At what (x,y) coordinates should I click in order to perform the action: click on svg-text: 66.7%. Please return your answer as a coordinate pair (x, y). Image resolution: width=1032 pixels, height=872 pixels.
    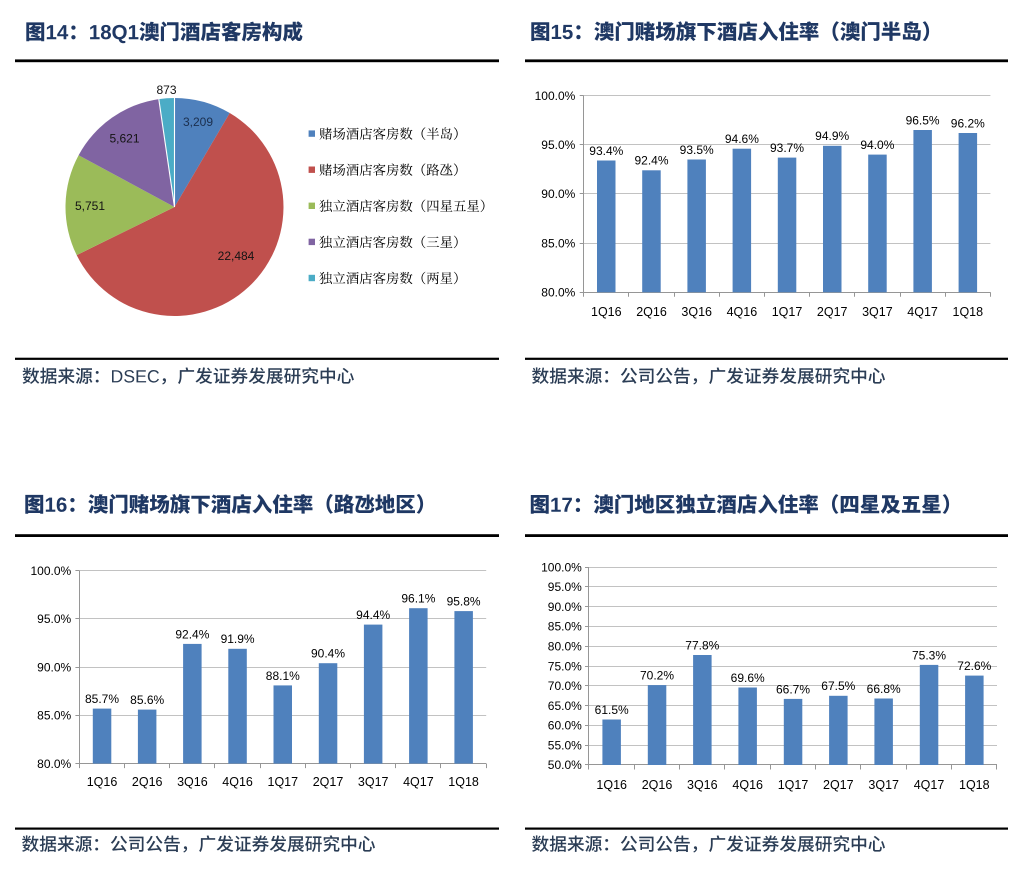
    Looking at the image, I should click on (793, 689).